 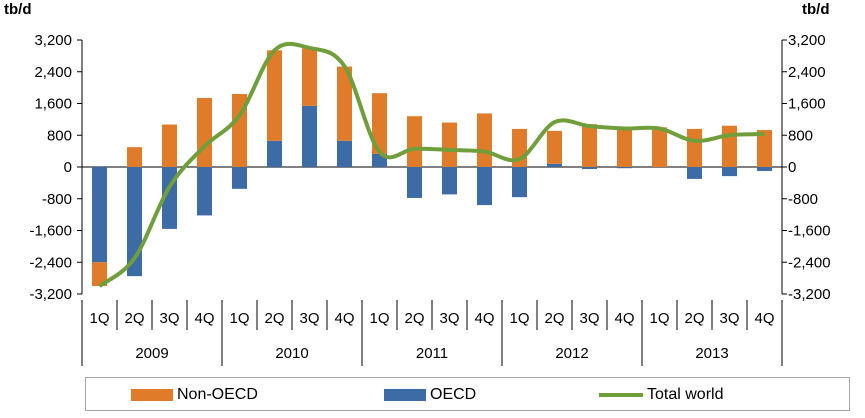 What do you see at coordinates (50, 231) in the screenshot?
I see `left-ytick-label: -1,600` at bounding box center [50, 231].